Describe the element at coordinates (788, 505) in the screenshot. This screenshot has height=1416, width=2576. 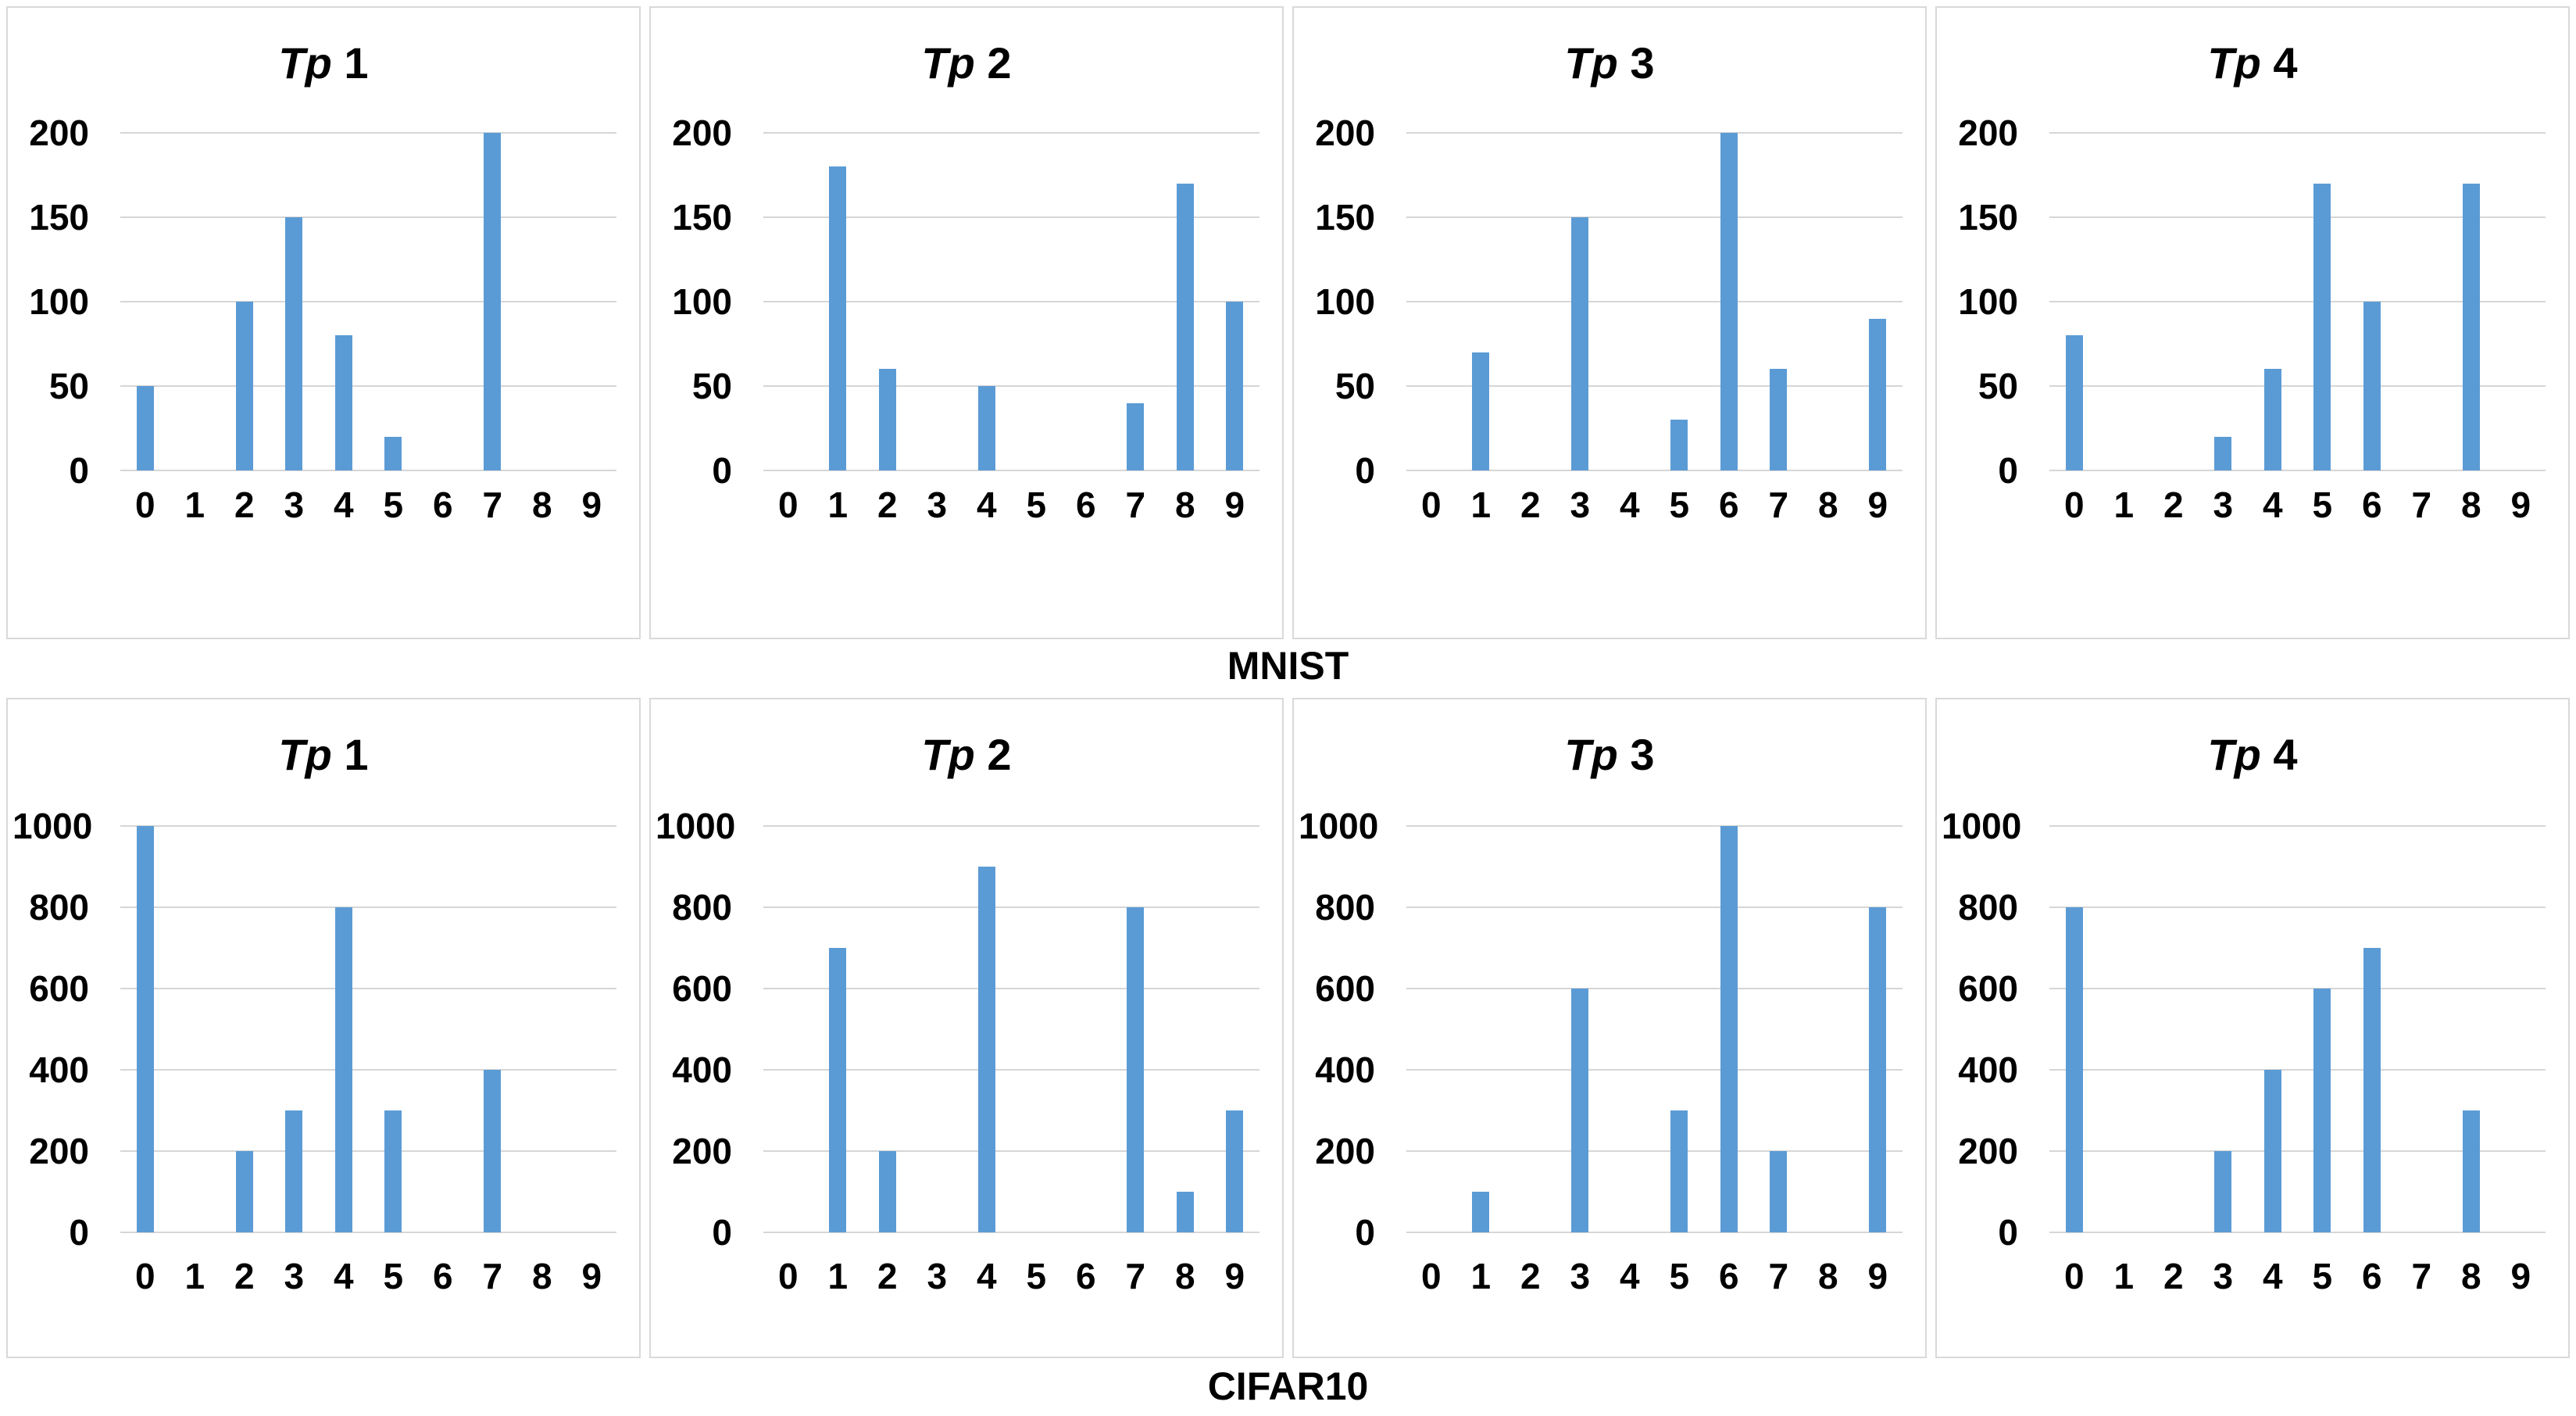
I see `x-axis-tick-label: 0` at that location.